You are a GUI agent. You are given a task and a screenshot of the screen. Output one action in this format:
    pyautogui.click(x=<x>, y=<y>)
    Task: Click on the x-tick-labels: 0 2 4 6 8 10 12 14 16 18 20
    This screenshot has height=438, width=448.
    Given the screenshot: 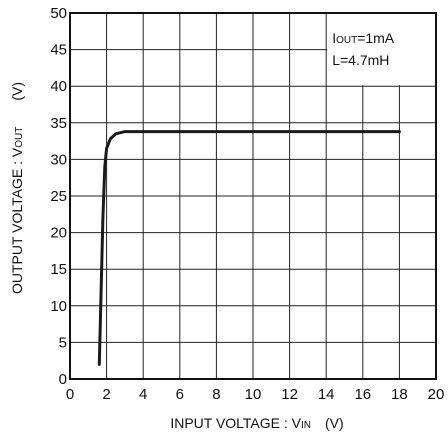 What is the action you would take?
    pyautogui.click(x=255, y=394)
    